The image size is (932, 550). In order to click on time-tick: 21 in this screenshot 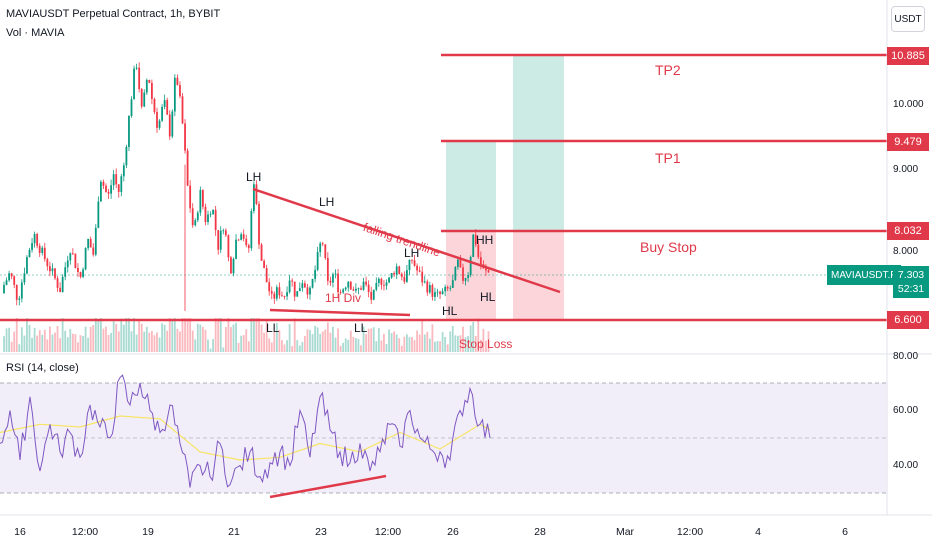, I will do `click(234, 532)`.